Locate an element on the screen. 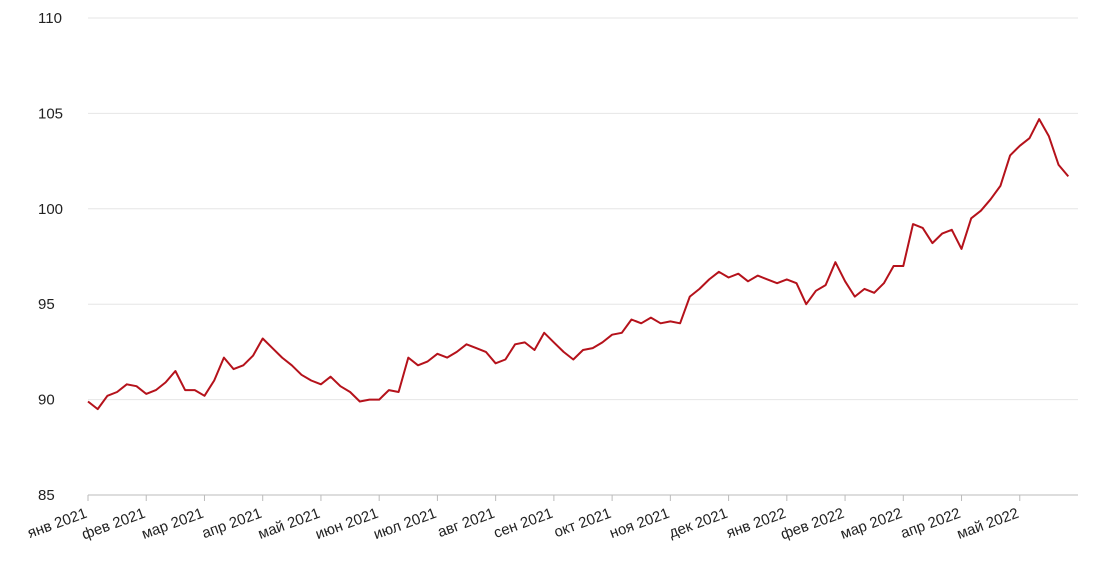 This screenshot has width=1100, height=576. x-tick-label: май 2022 is located at coordinates (988, 524).